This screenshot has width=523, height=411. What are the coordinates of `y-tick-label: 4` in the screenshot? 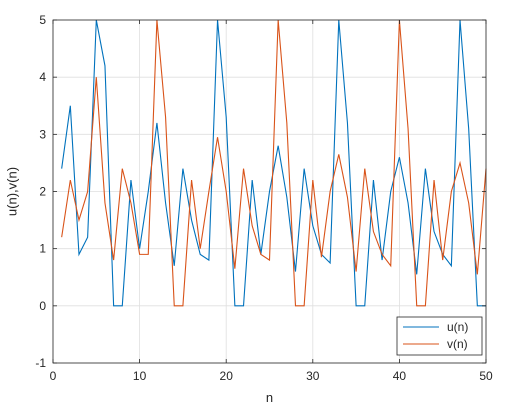 It's located at (42, 77).